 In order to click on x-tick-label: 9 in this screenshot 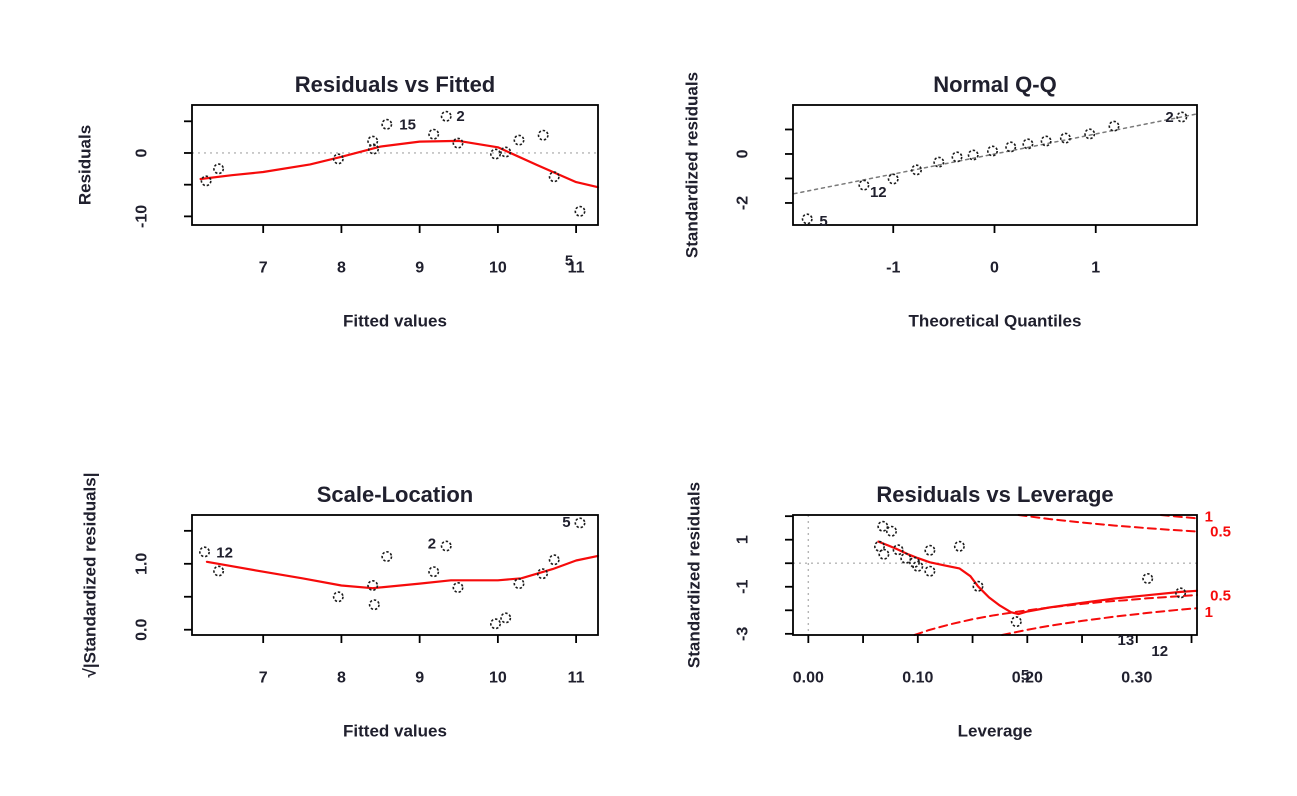, I will do `click(419, 678)`.